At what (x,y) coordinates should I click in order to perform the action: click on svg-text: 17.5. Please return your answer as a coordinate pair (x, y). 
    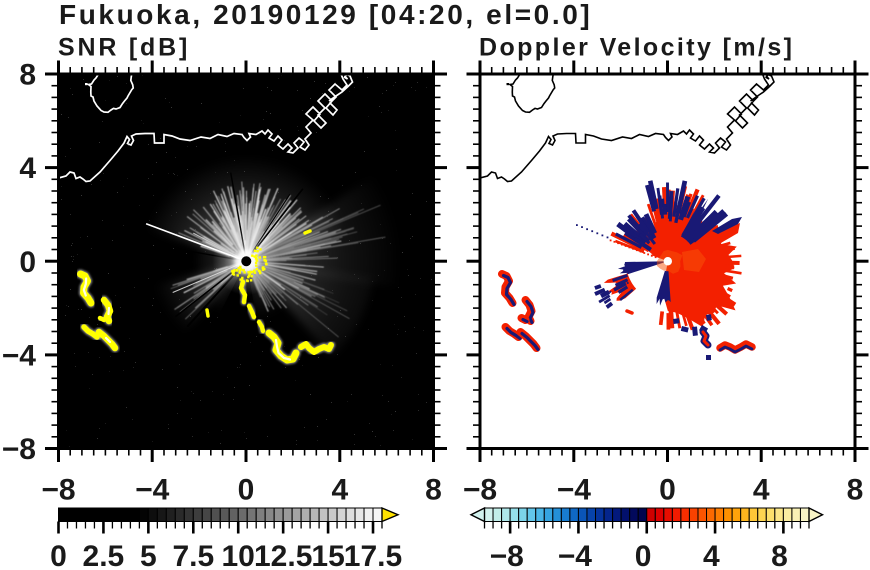
    Looking at the image, I should click on (373, 555).